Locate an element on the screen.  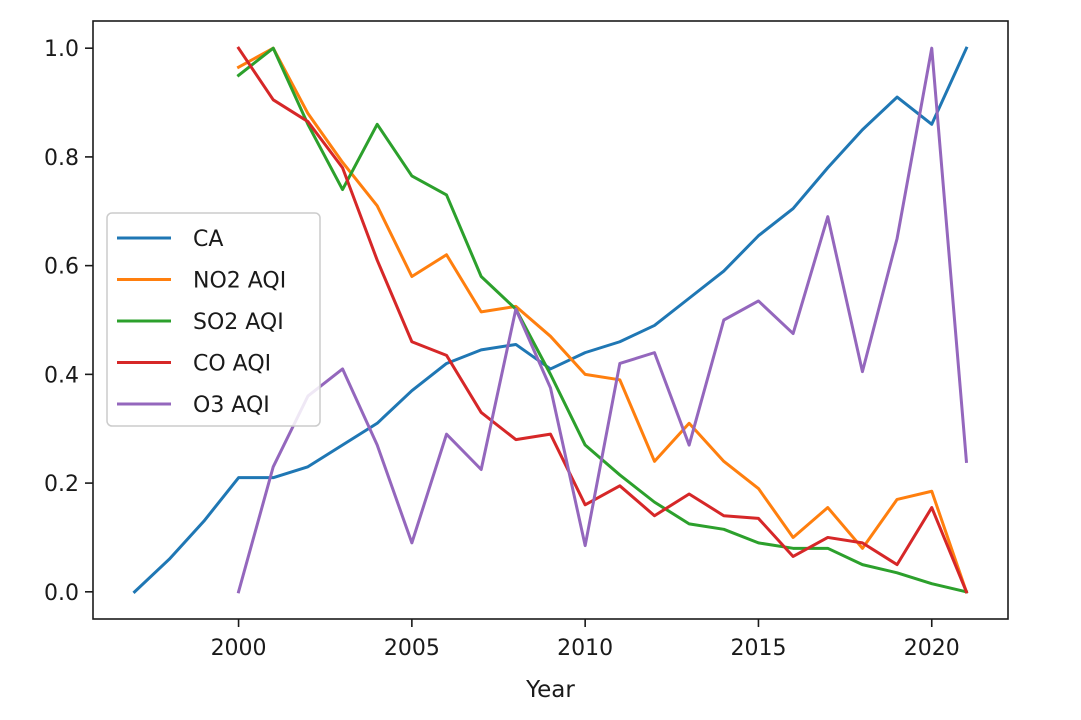
x-axis: 2000 2005 2010 2015 2020 is located at coordinates (585, 640).